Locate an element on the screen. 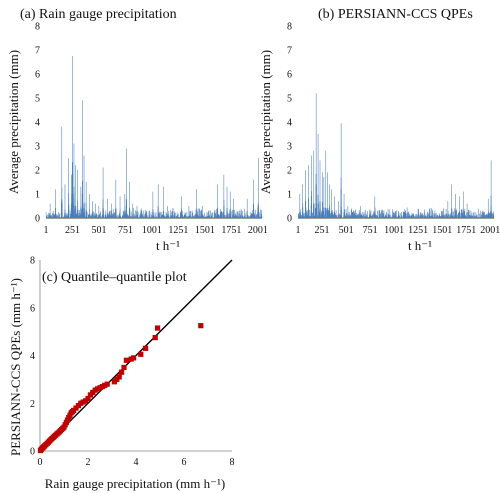 This screenshot has width=500, height=493. a-y-tick-label: 4 is located at coordinates (37, 123).